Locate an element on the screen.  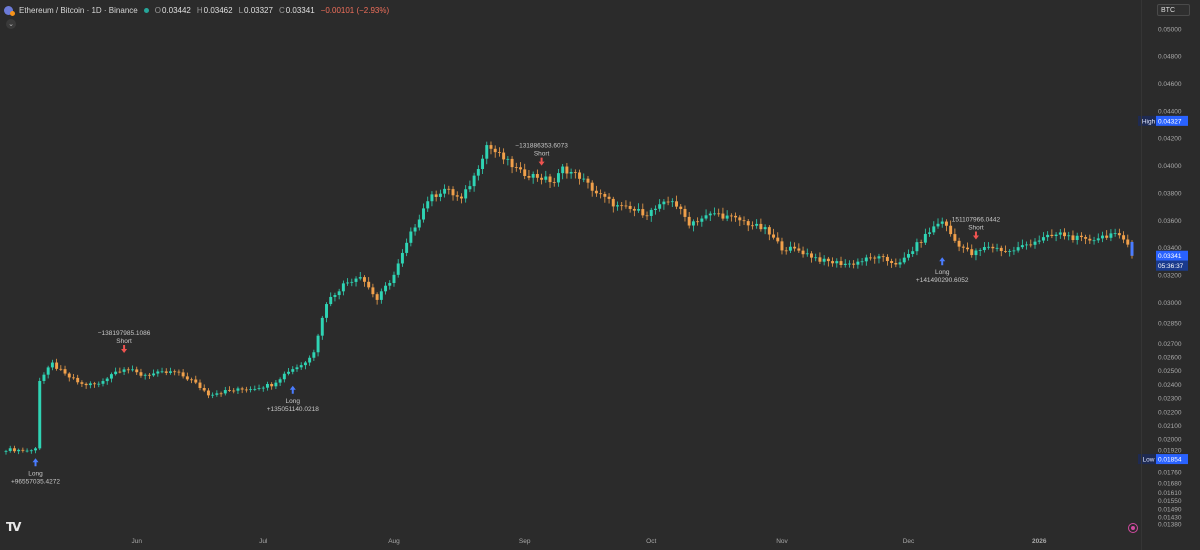
chart-settings-icon is located at coordinates (1133, 528).